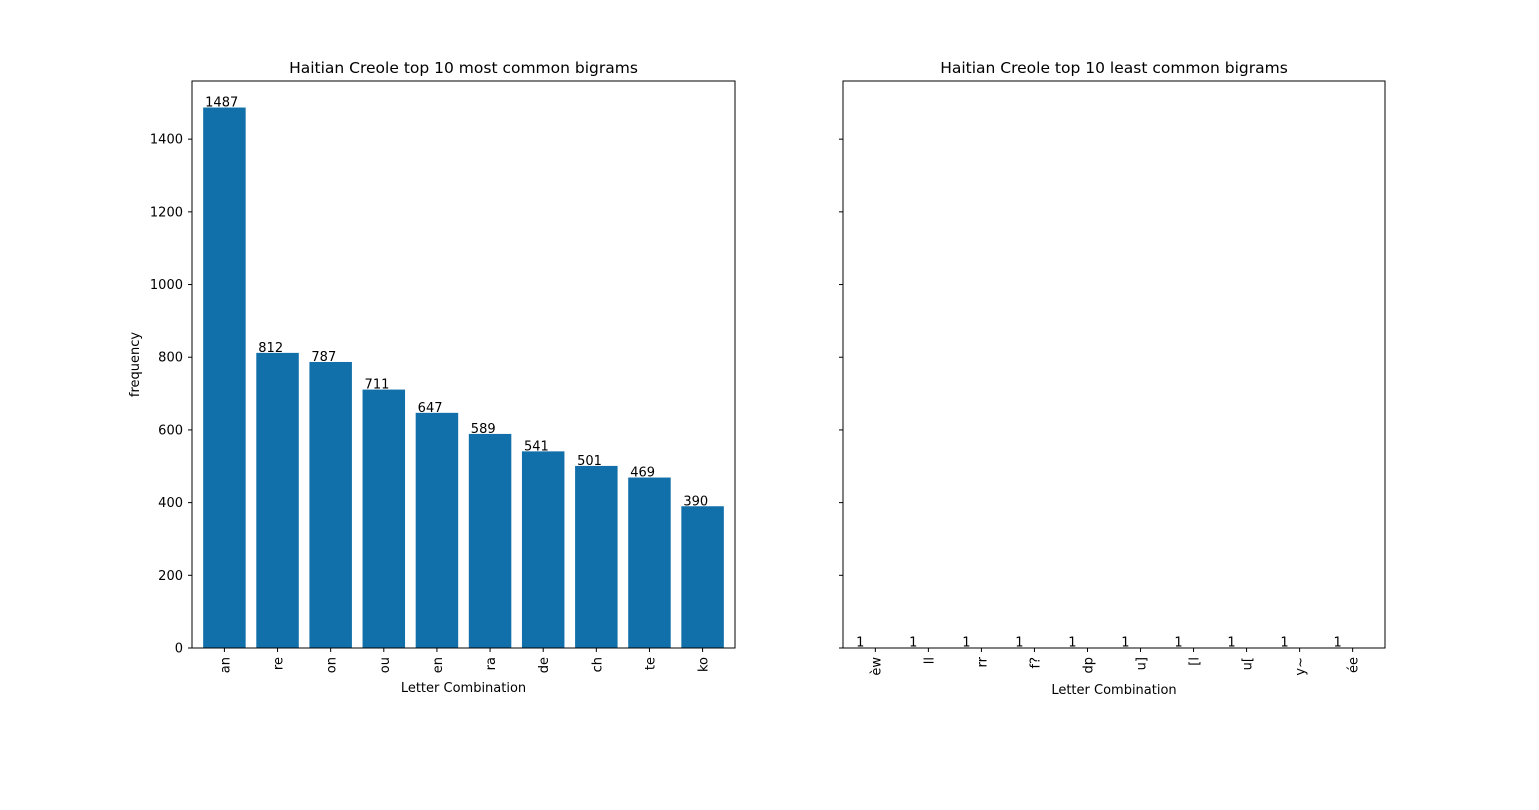  I want to click on data-label: 1487, so click(221, 103).